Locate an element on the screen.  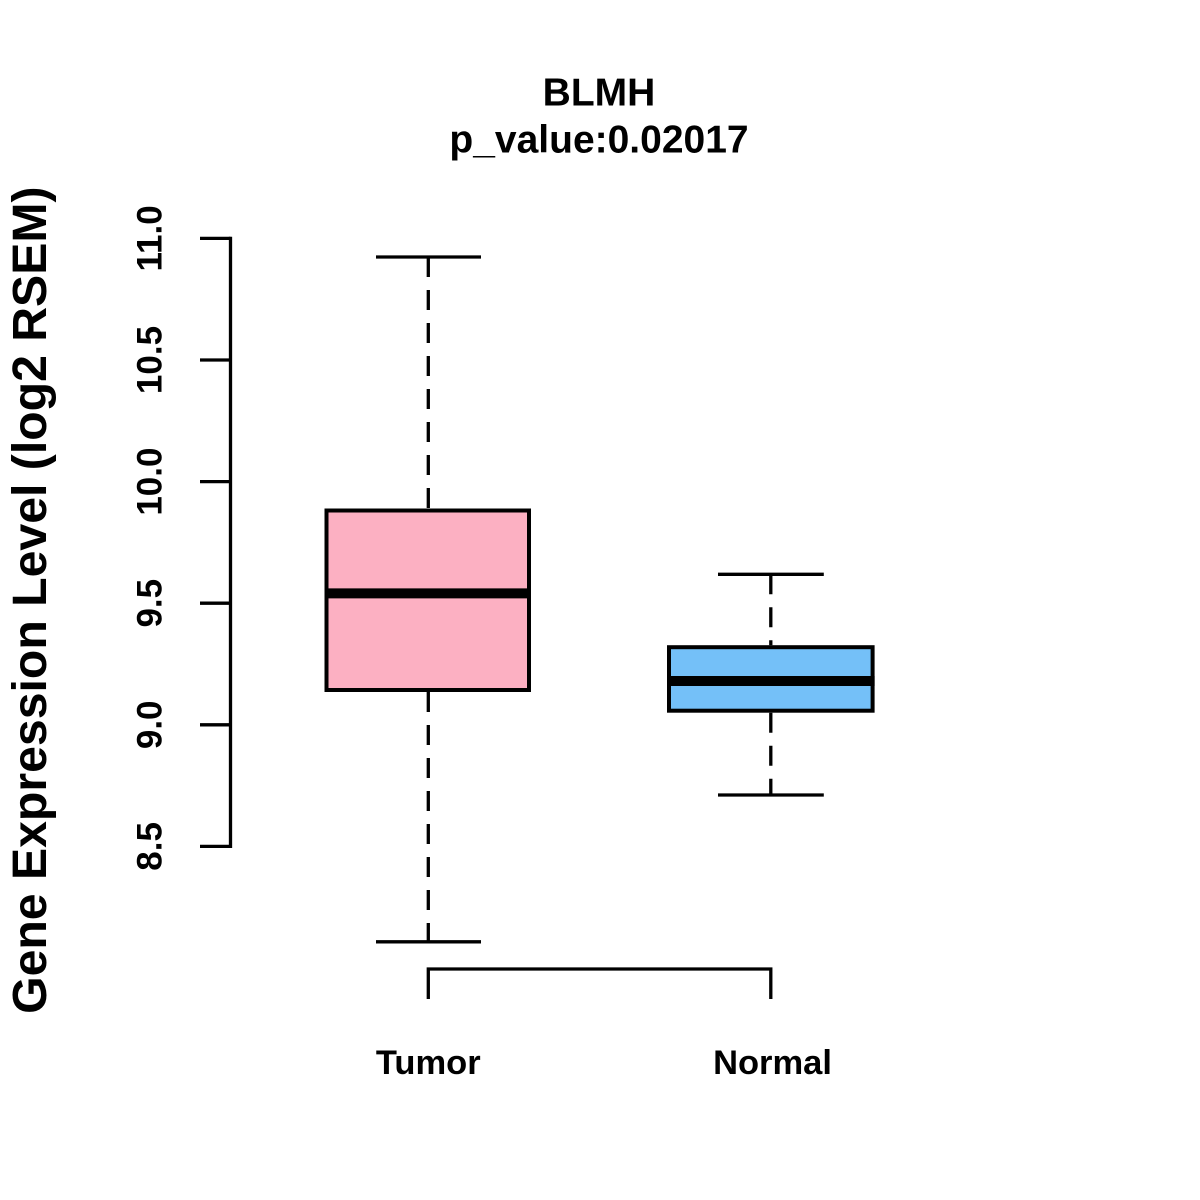
svg-text: Tumor is located at coordinates (428, 1063).